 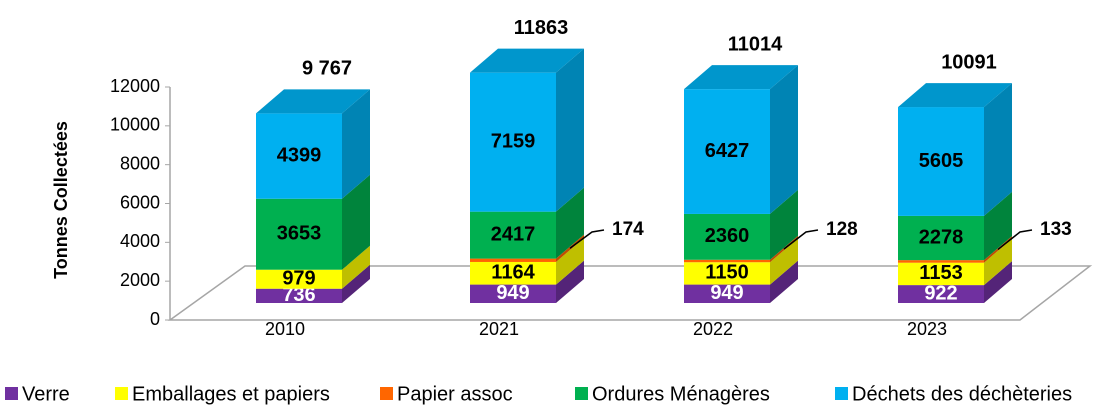 What do you see at coordinates (541, 28) in the screenshot?
I see `total-label: 11863` at bounding box center [541, 28].